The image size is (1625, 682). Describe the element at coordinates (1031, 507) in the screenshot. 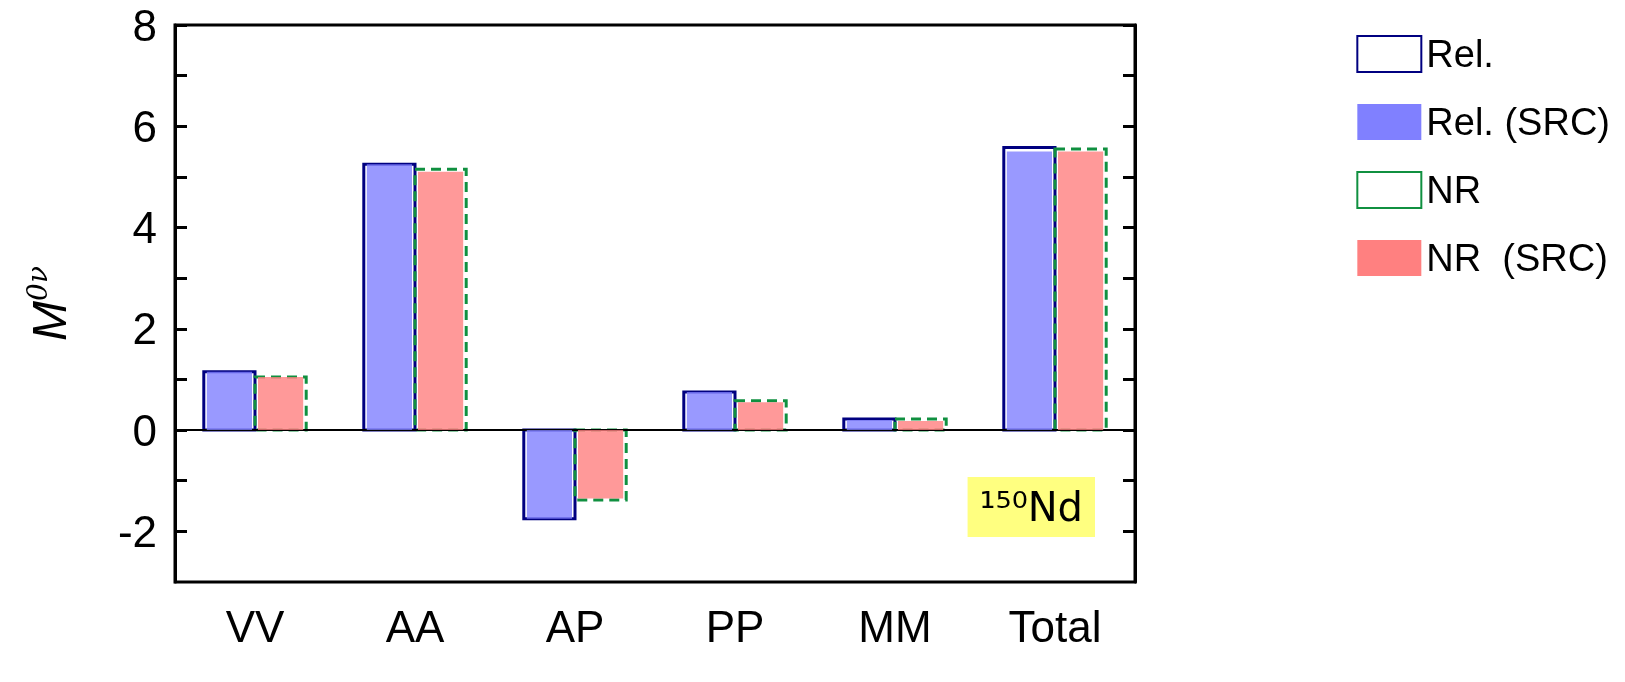

I see `annotation: ¹⁵⁰Nd` at that location.